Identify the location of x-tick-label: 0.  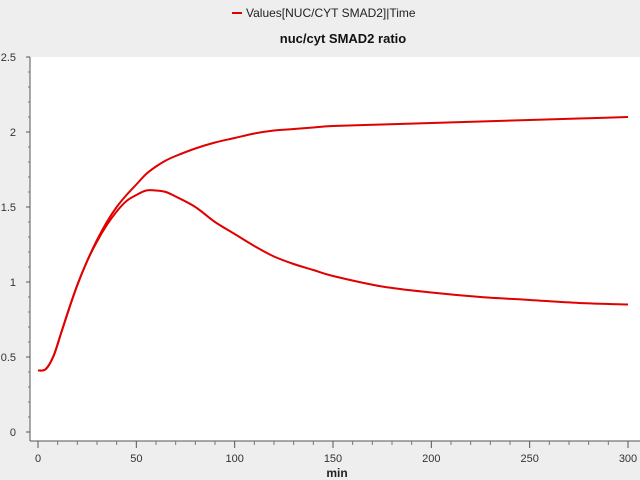
(38, 459).